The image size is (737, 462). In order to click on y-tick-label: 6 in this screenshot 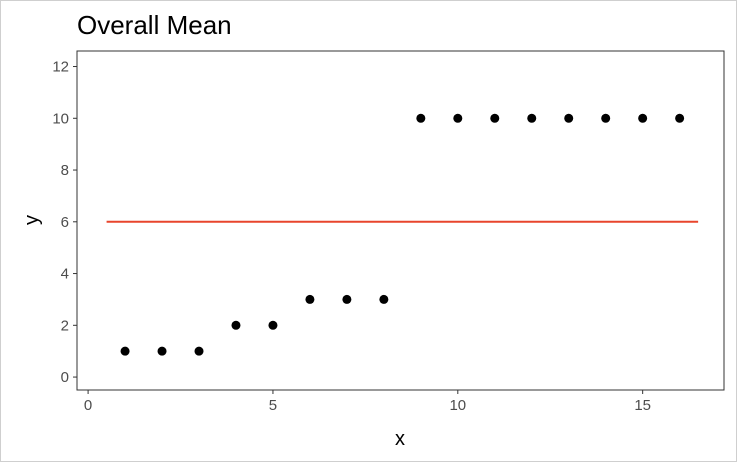, I will do `click(65, 222)`.